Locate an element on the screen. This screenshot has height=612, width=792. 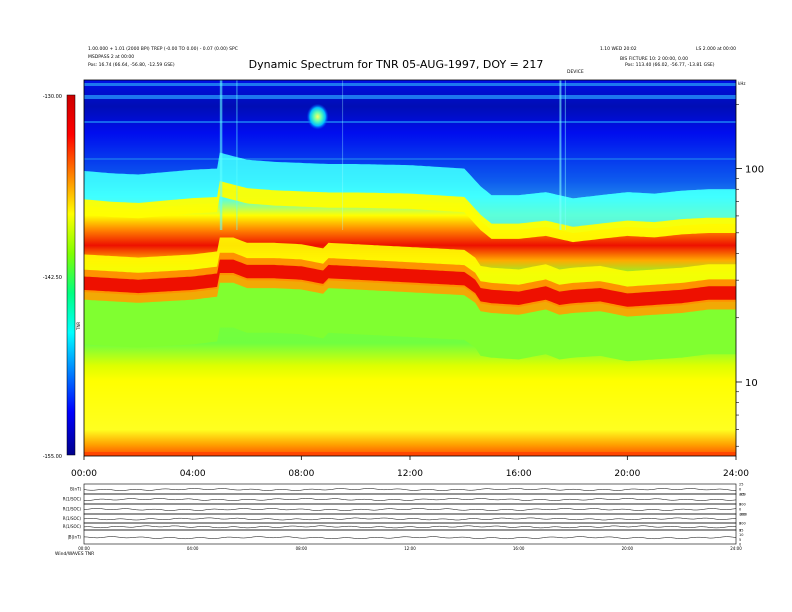
panel-x-tick-label: 24:00 is located at coordinates (736, 548).